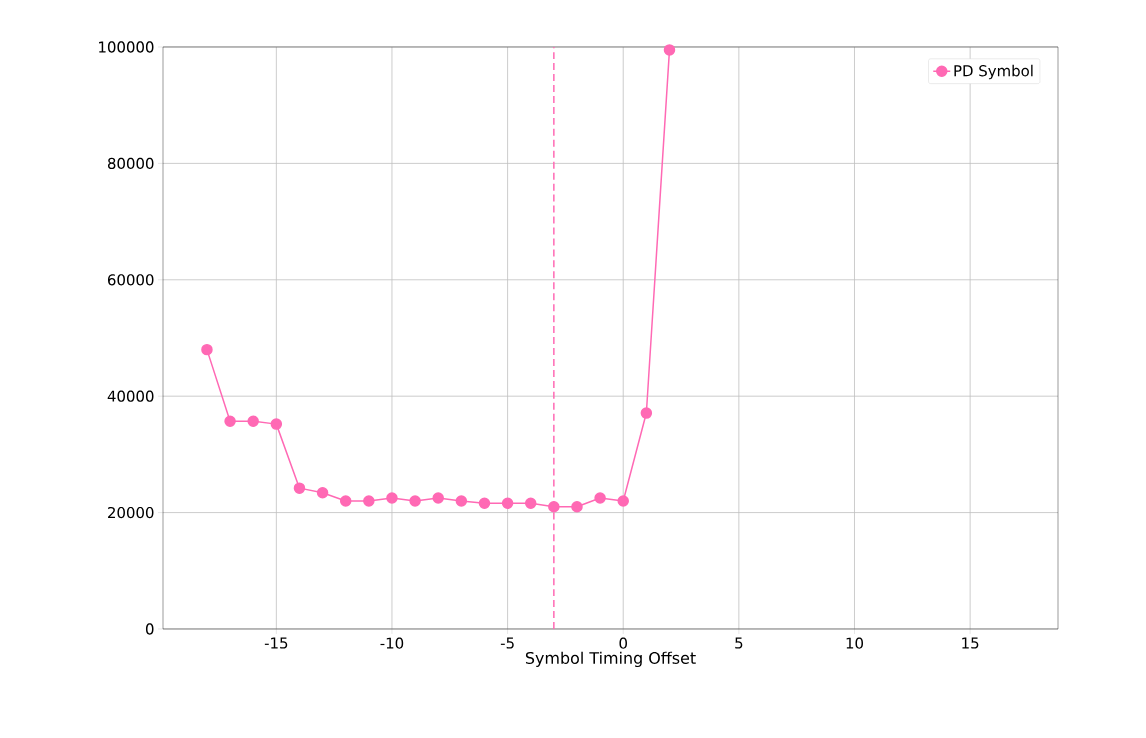  I want to click on y-tick-label: 40000, so click(130, 396).